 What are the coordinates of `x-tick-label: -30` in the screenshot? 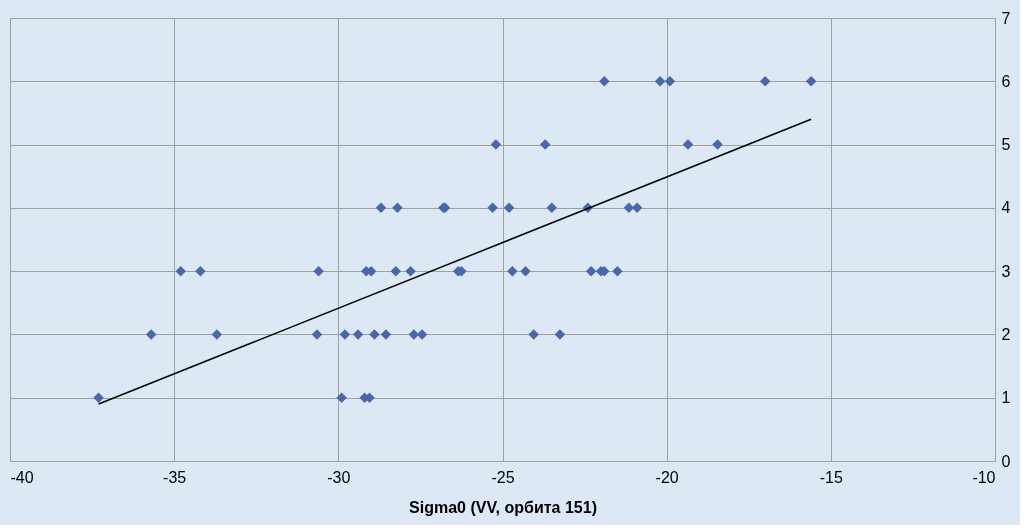 It's located at (339, 477).